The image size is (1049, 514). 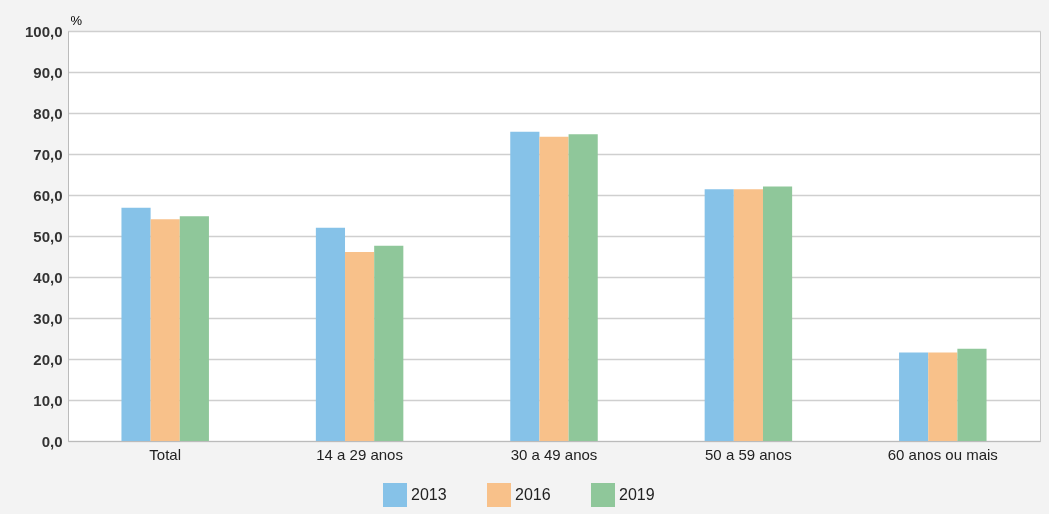 What do you see at coordinates (48, 195) in the screenshot?
I see `y-tick-label: 60,0` at bounding box center [48, 195].